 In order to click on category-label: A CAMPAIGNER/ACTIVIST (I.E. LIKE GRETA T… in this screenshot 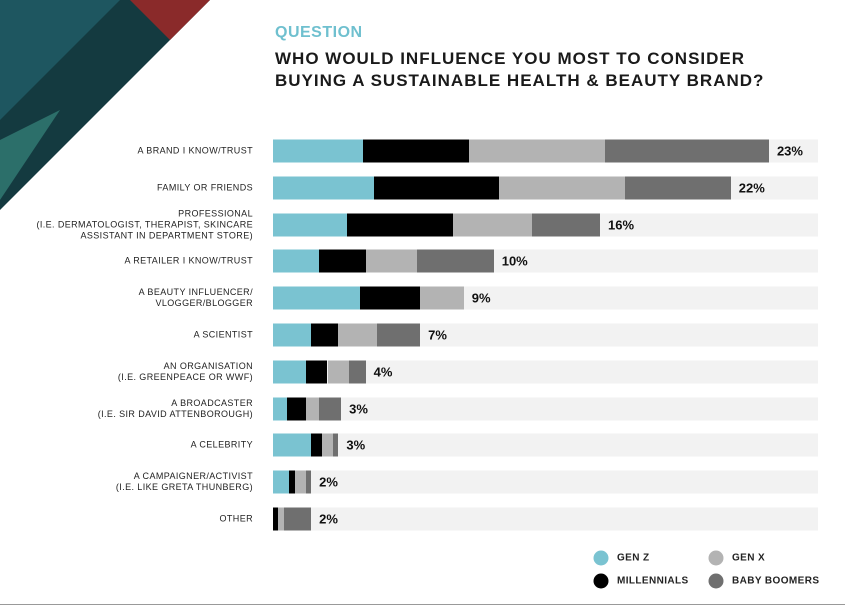, I will do `click(184, 482)`.